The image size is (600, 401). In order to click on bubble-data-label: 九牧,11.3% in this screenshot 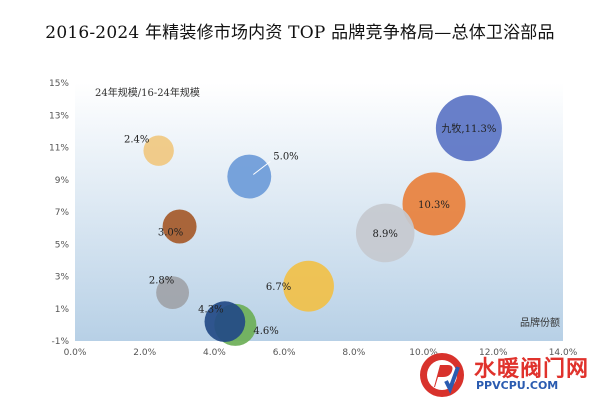, I will do `click(468, 128)`.